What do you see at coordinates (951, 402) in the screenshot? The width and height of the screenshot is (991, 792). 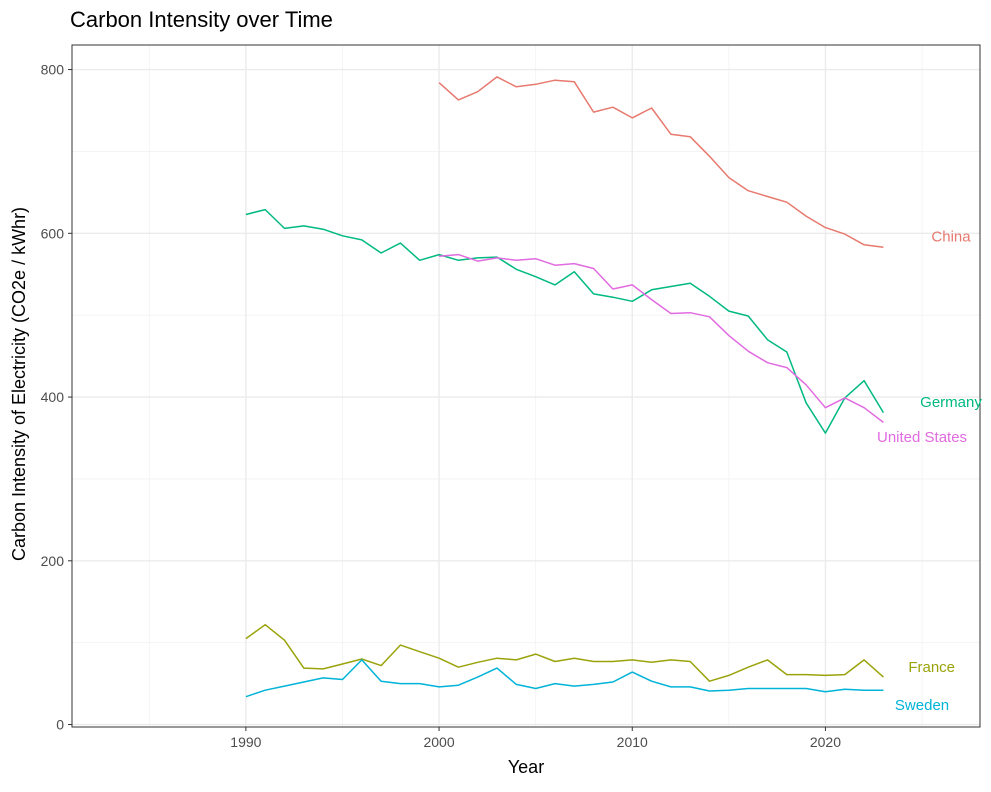 I see `series-label-germany: Germany` at bounding box center [951, 402].